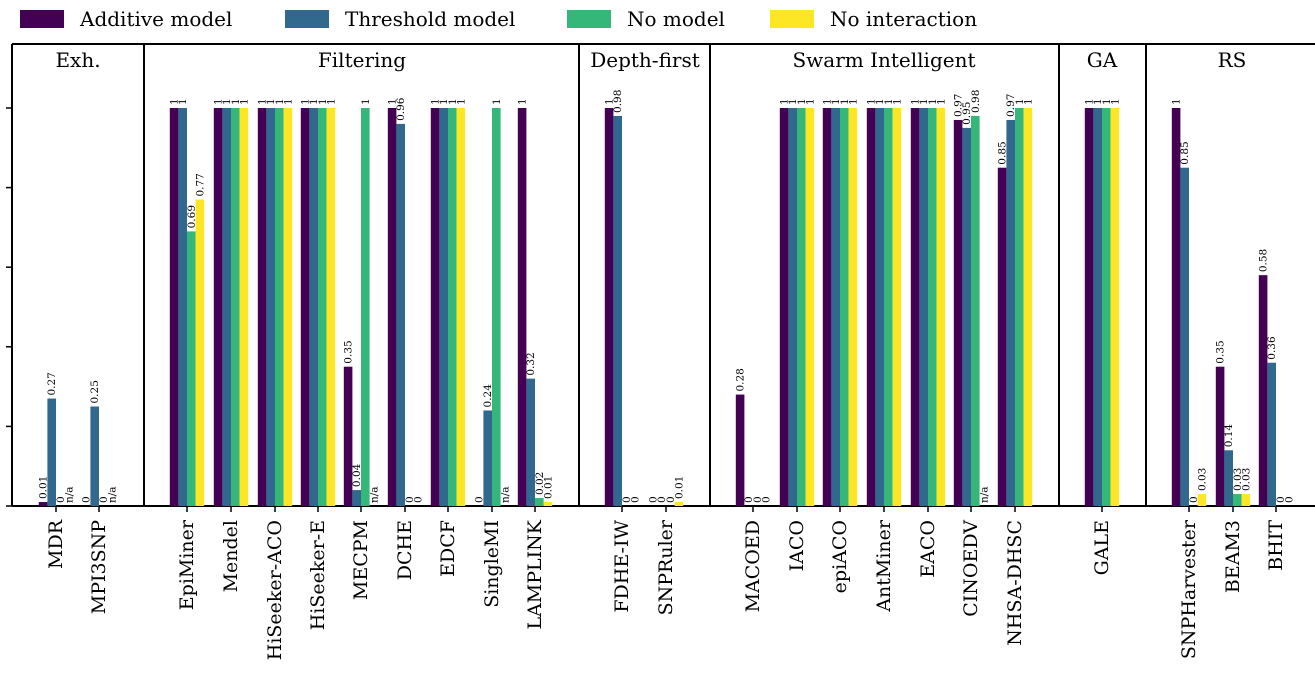 The width and height of the screenshot is (1315, 679). Describe the element at coordinates (539, 502) in the screenshot. I see `bar-lamplink-no-model` at that location.